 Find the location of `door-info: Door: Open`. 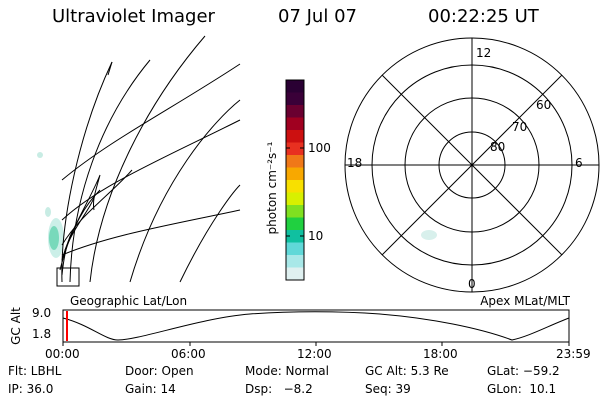

door-info: Door: Open is located at coordinates (159, 371).